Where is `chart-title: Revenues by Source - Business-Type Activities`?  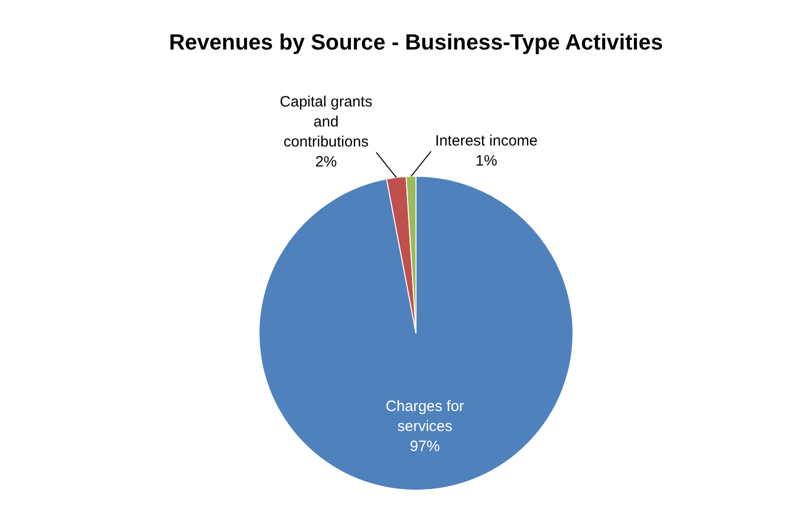
chart-title: Revenues by Source - Business-Type Activities is located at coordinates (416, 41).